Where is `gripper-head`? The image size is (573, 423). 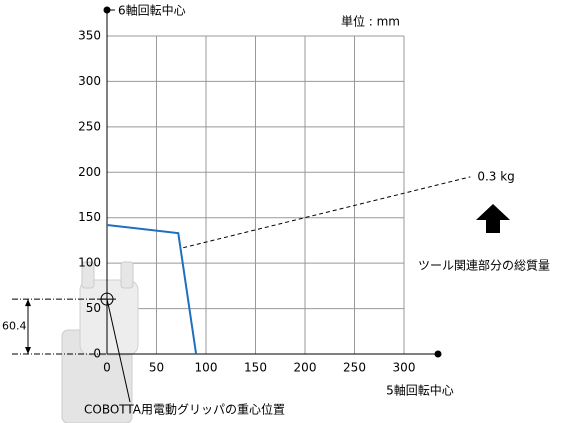 gripper-head is located at coordinates (109, 317).